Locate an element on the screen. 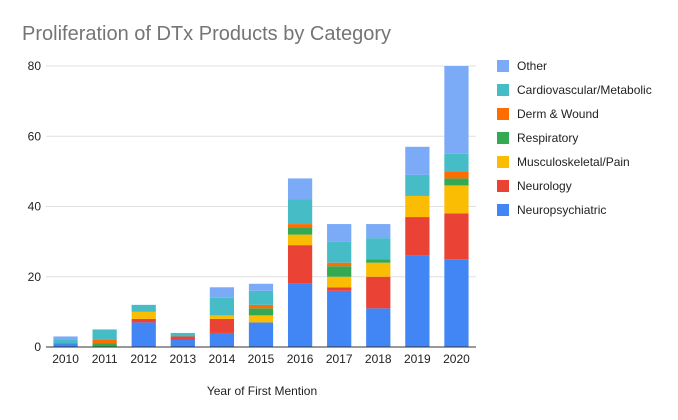 The width and height of the screenshot is (678, 420). y-tick-label: 40 is located at coordinates (35, 207).